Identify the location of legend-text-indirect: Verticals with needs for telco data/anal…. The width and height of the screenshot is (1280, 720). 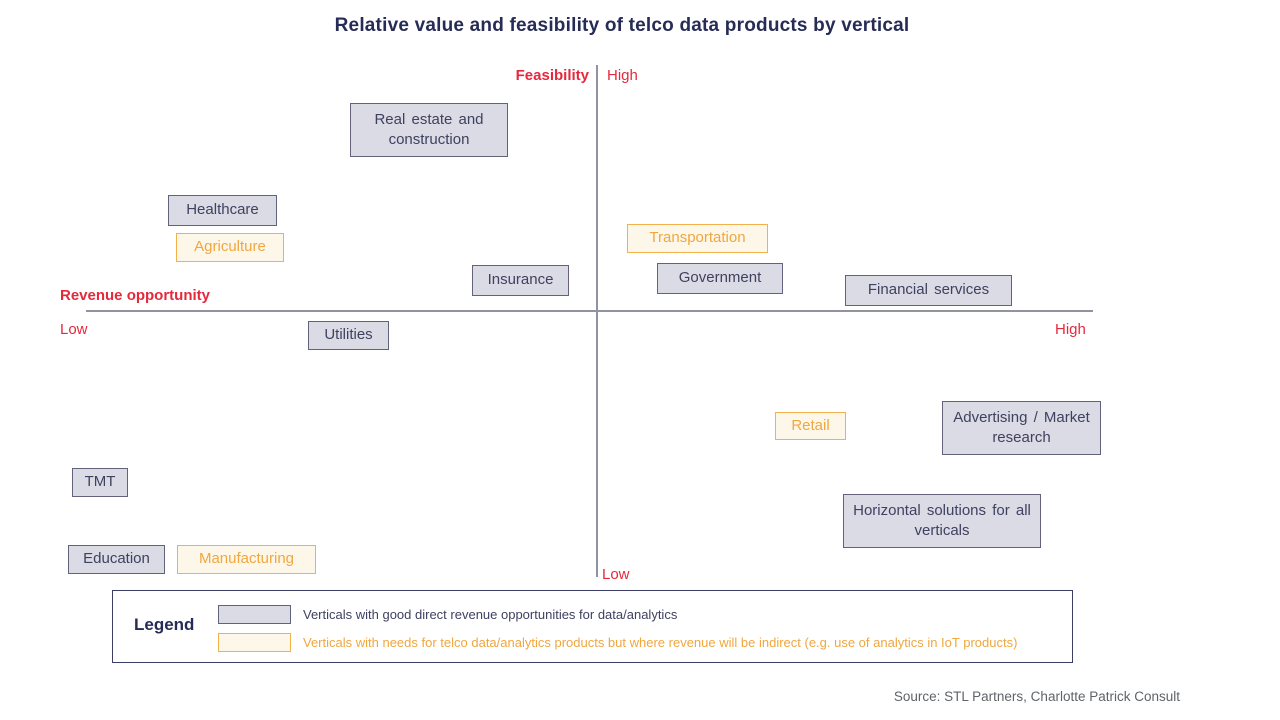
(660, 642).